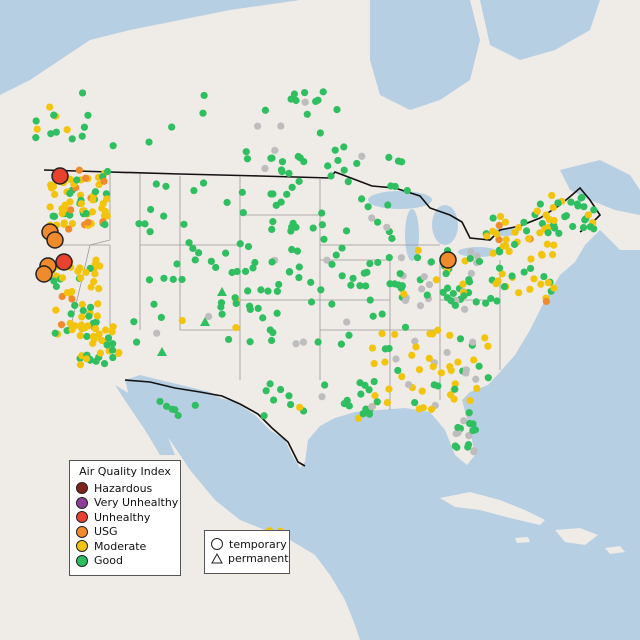 The image size is (640, 640). Describe the element at coordinates (258, 559) in the screenshot. I see `legend-item-label: permanent` at that location.